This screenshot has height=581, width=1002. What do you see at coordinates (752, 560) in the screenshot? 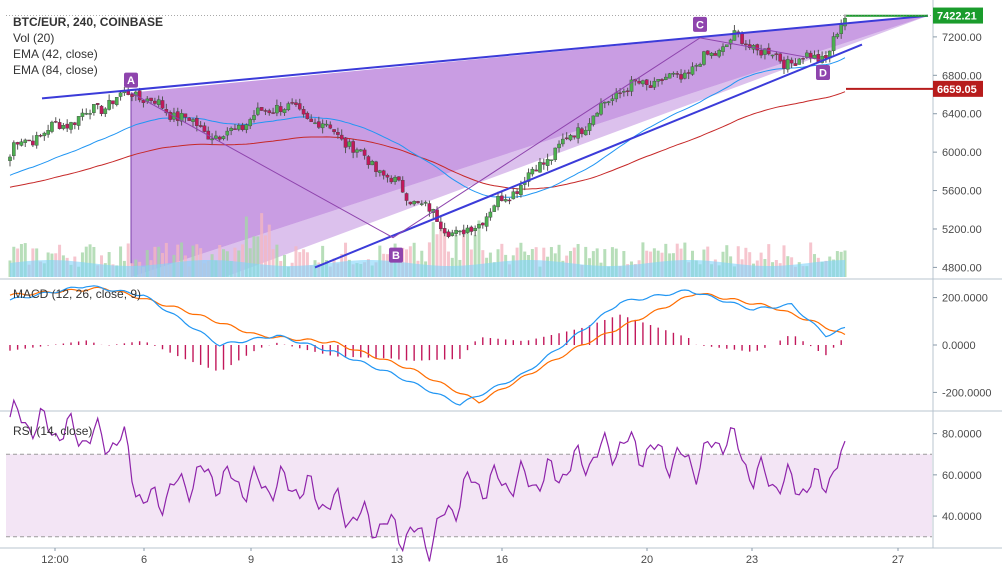
I see `time-tick-label-6: 23` at bounding box center [752, 560].